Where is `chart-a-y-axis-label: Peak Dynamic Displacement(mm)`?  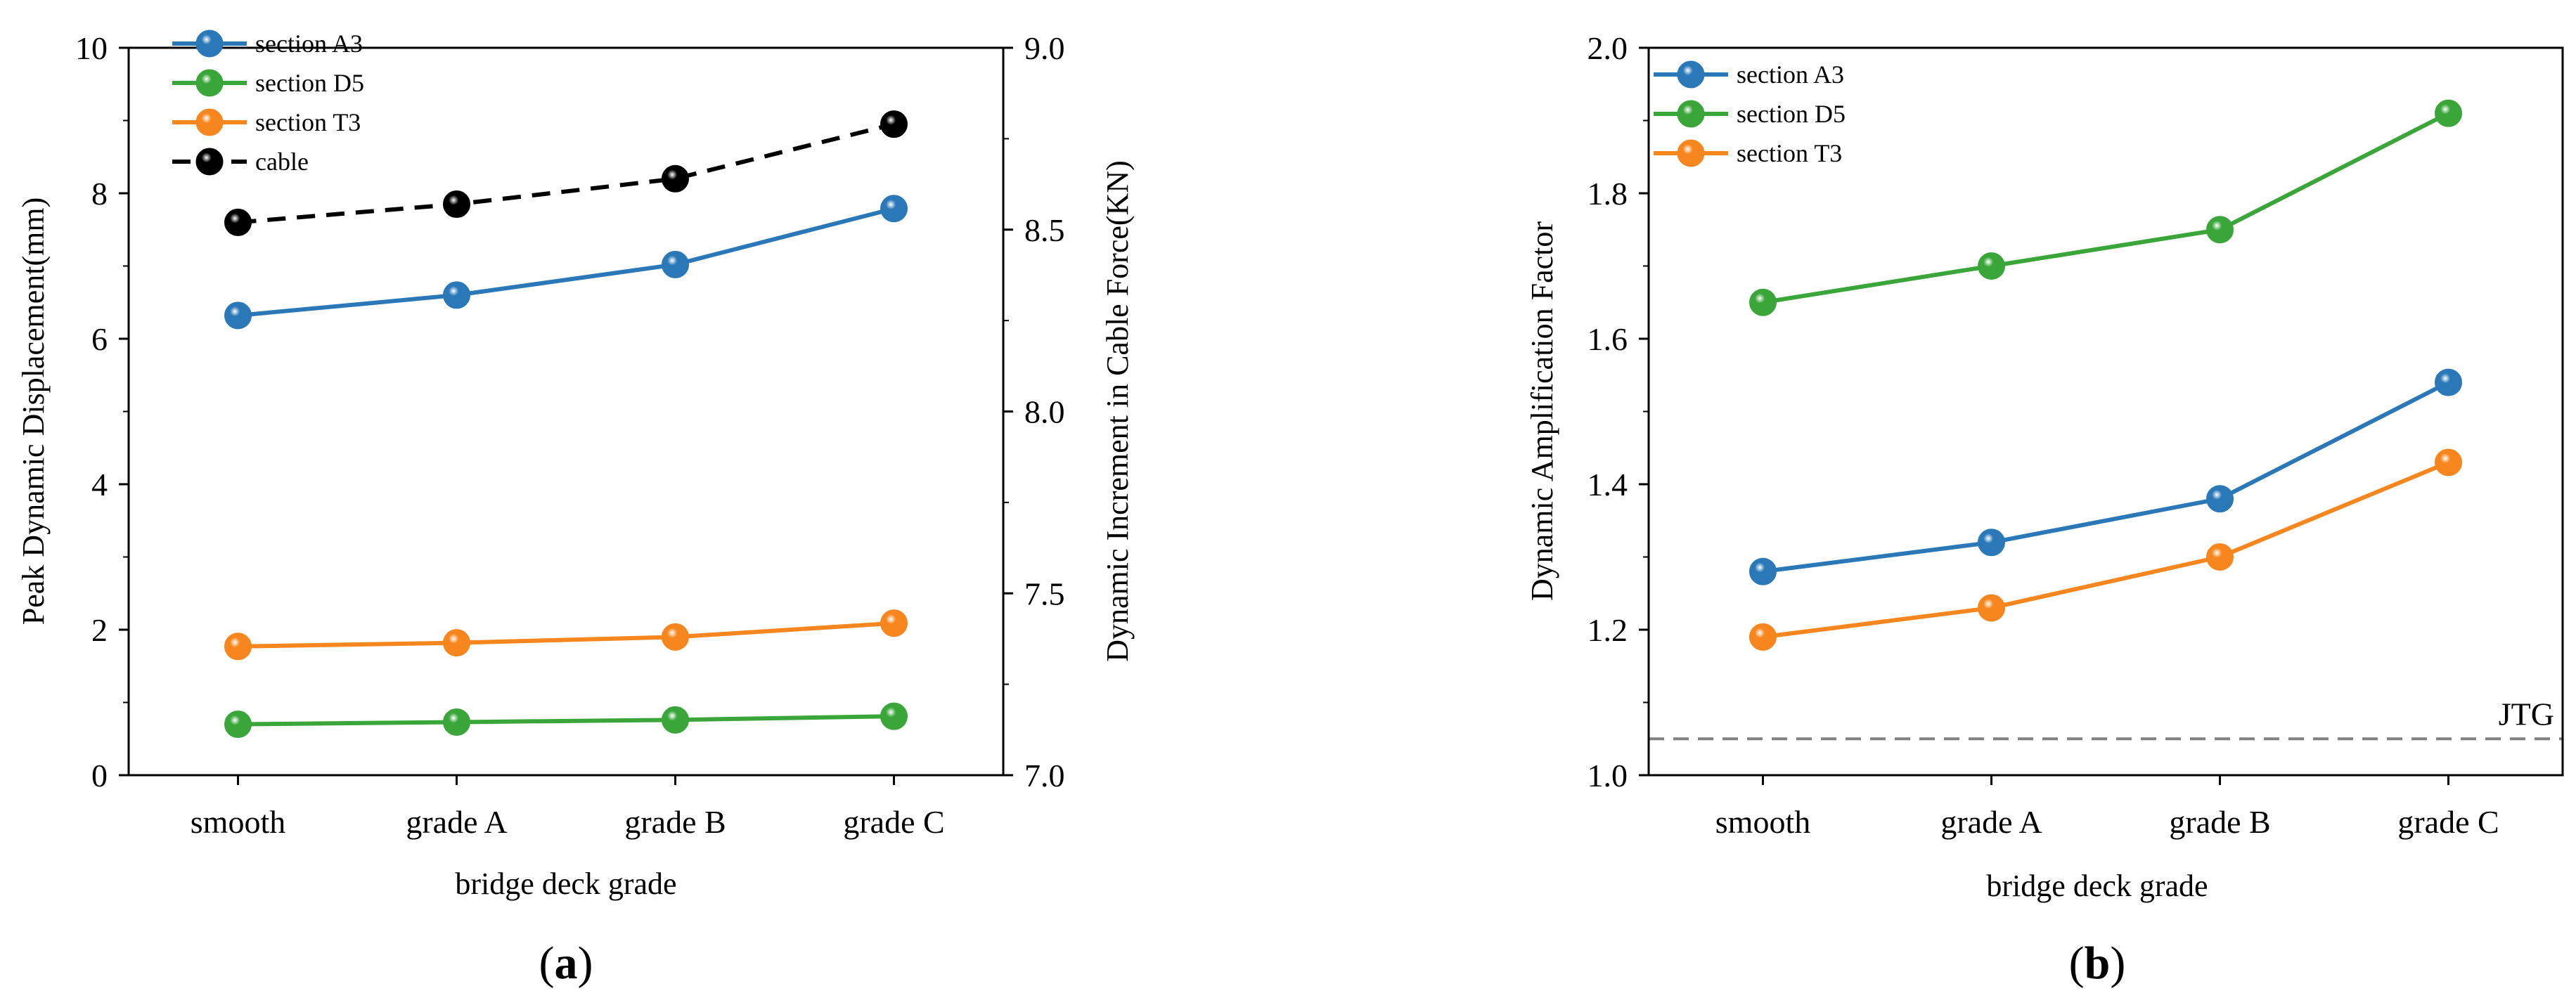
chart-a-y-axis-label: Peak Dynamic Displacement(mm) is located at coordinates (33, 411).